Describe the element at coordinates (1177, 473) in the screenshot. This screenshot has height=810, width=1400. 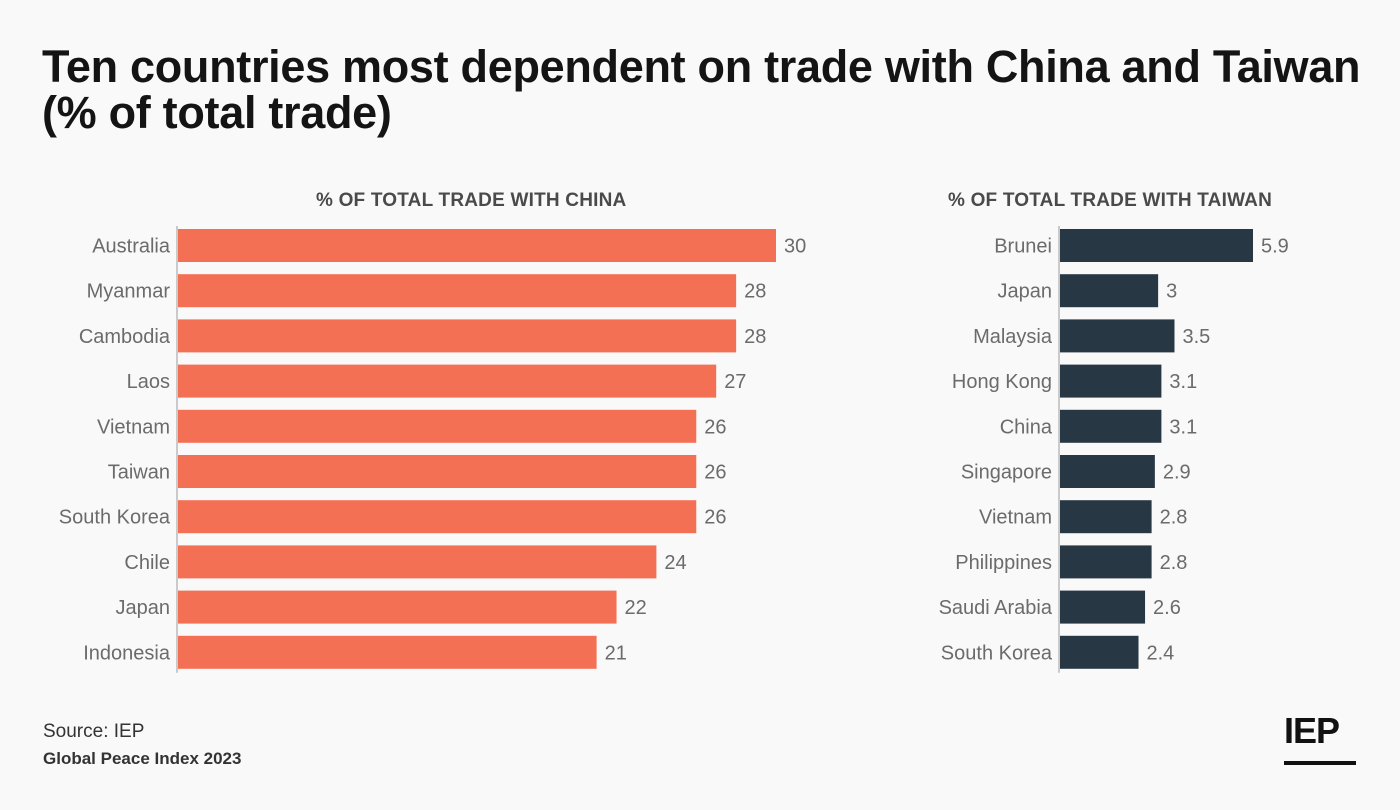
I see `taiwan-value-label: 2.9` at that location.